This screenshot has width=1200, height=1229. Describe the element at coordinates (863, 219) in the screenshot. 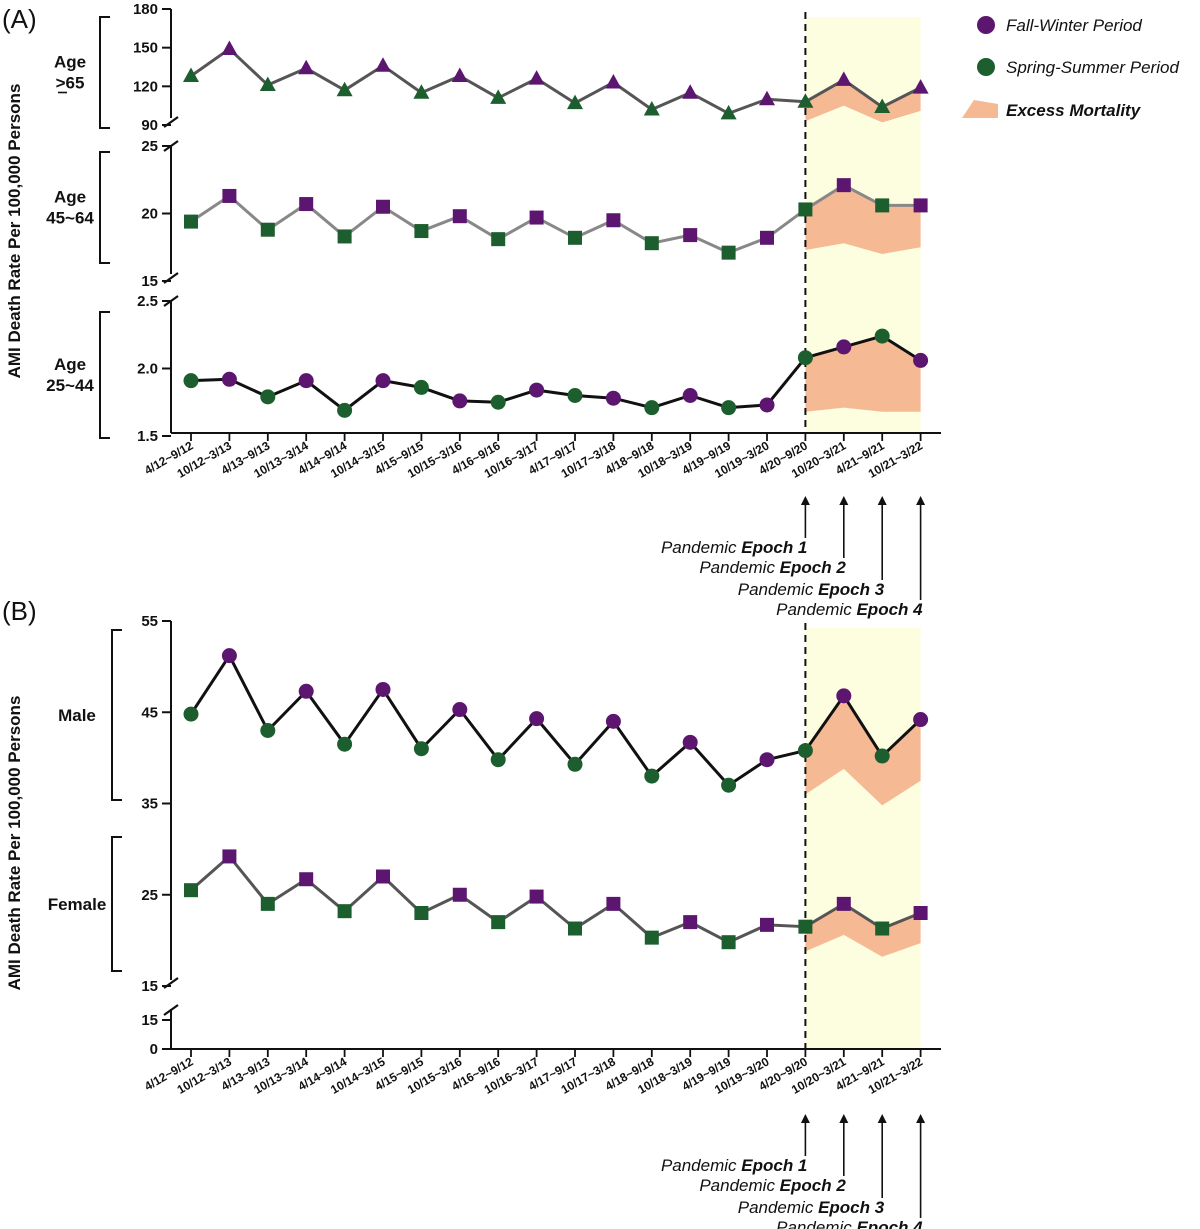

I see `panel-a-age-45-64-excess-mortality-band` at that location.